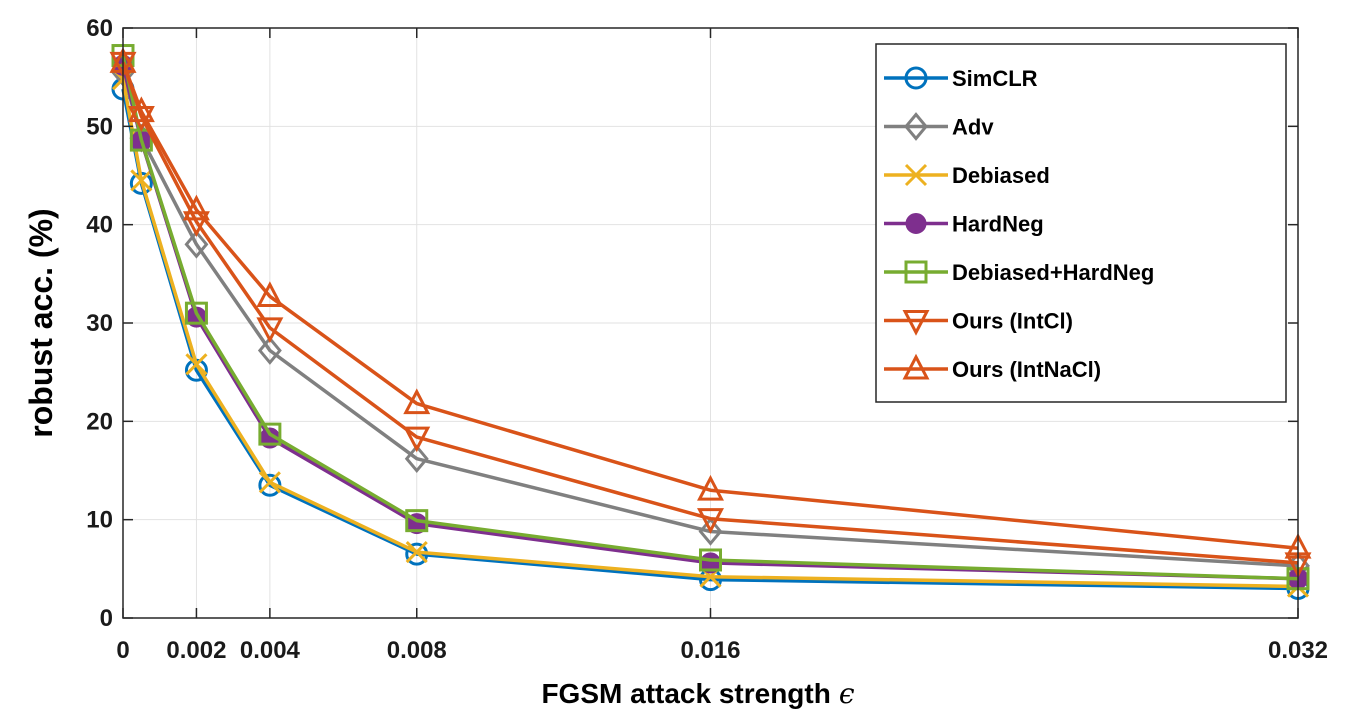  I want to click on x-tick-label: 0.016, so click(710, 650).